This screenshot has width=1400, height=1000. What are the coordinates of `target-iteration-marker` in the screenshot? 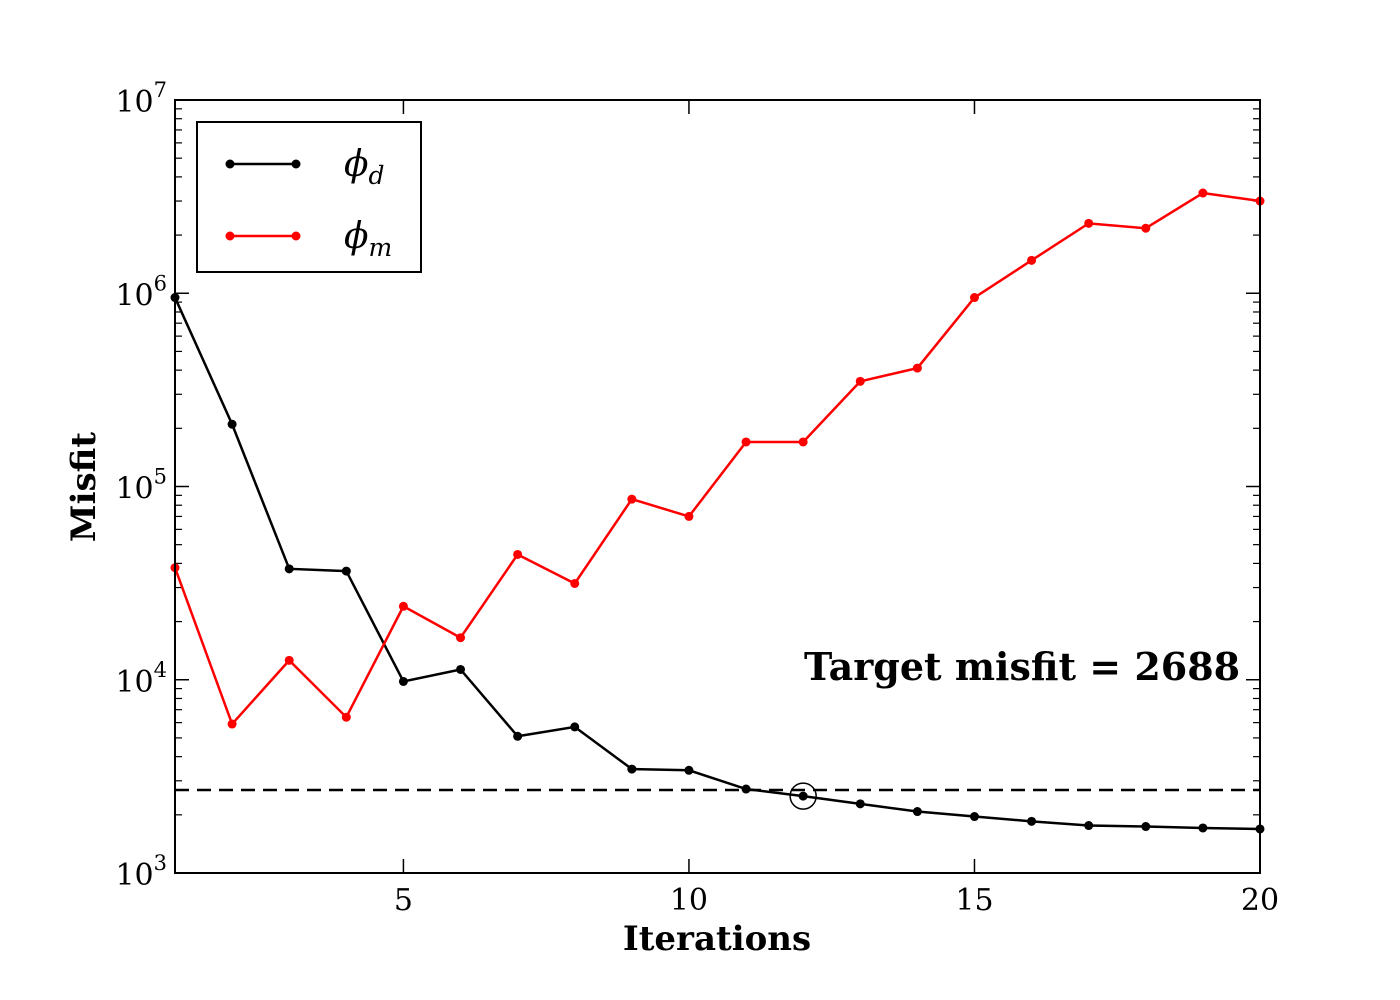 It's located at (803, 796).